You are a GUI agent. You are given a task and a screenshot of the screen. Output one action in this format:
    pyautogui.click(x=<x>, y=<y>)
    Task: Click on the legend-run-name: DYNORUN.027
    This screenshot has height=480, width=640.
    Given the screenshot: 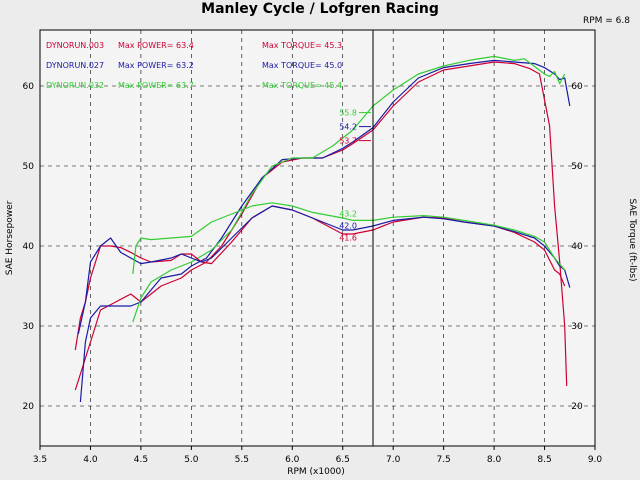 What is the action you would take?
    pyautogui.click(x=75, y=65)
    